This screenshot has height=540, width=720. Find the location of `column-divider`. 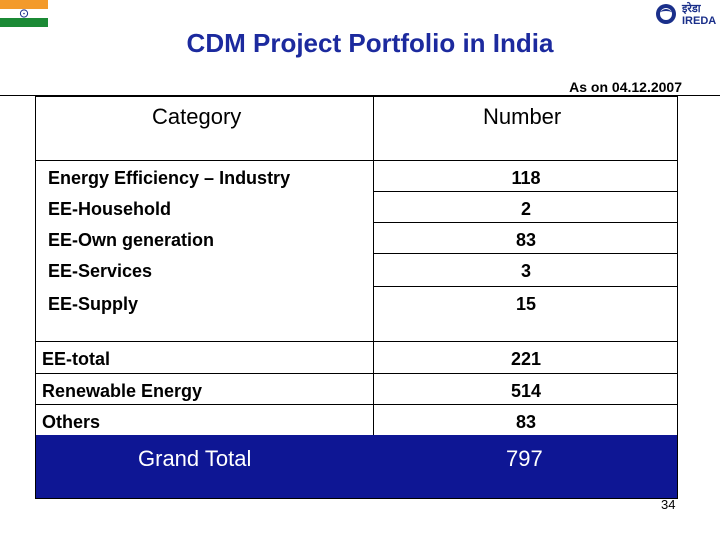

column-divider is located at coordinates (373, 266).